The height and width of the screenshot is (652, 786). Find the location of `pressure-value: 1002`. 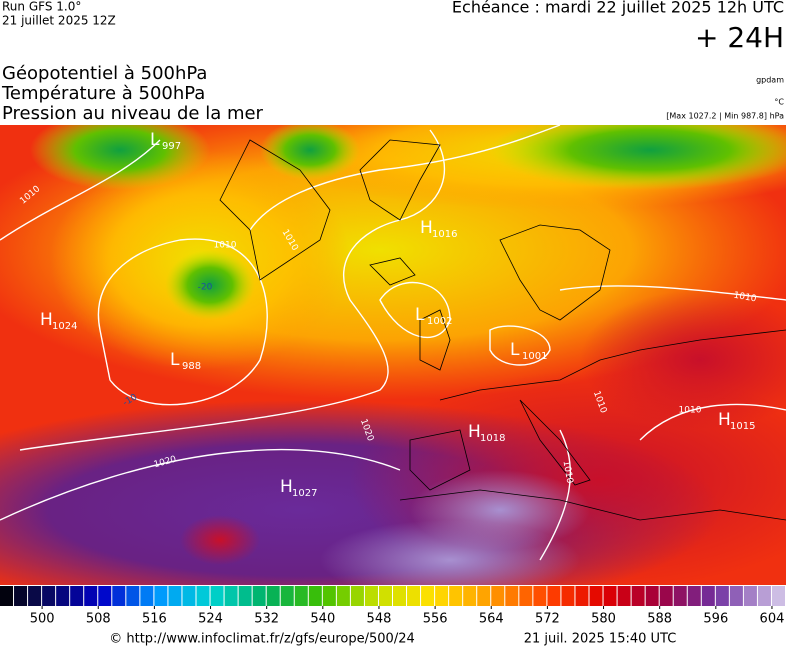

pressure-value: 1002 is located at coordinates (439, 321).